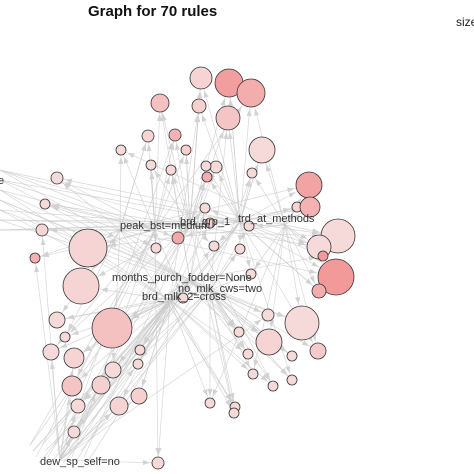 This screenshot has height=474, width=474. I want to click on item-label-brd-grp: brd_grp_1, so click(205, 222).